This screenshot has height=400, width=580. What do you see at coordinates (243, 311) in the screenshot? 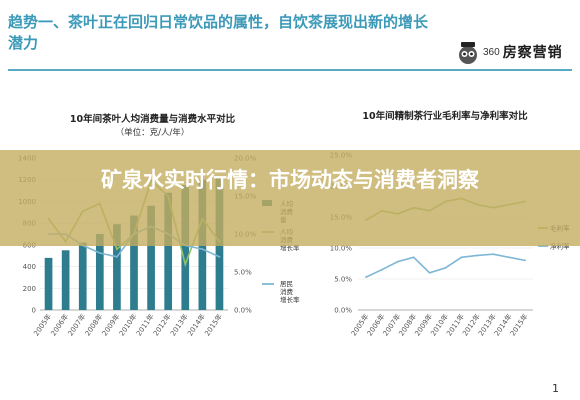
I see `chart1-y-right-tick: 0.0%` at bounding box center [243, 311].